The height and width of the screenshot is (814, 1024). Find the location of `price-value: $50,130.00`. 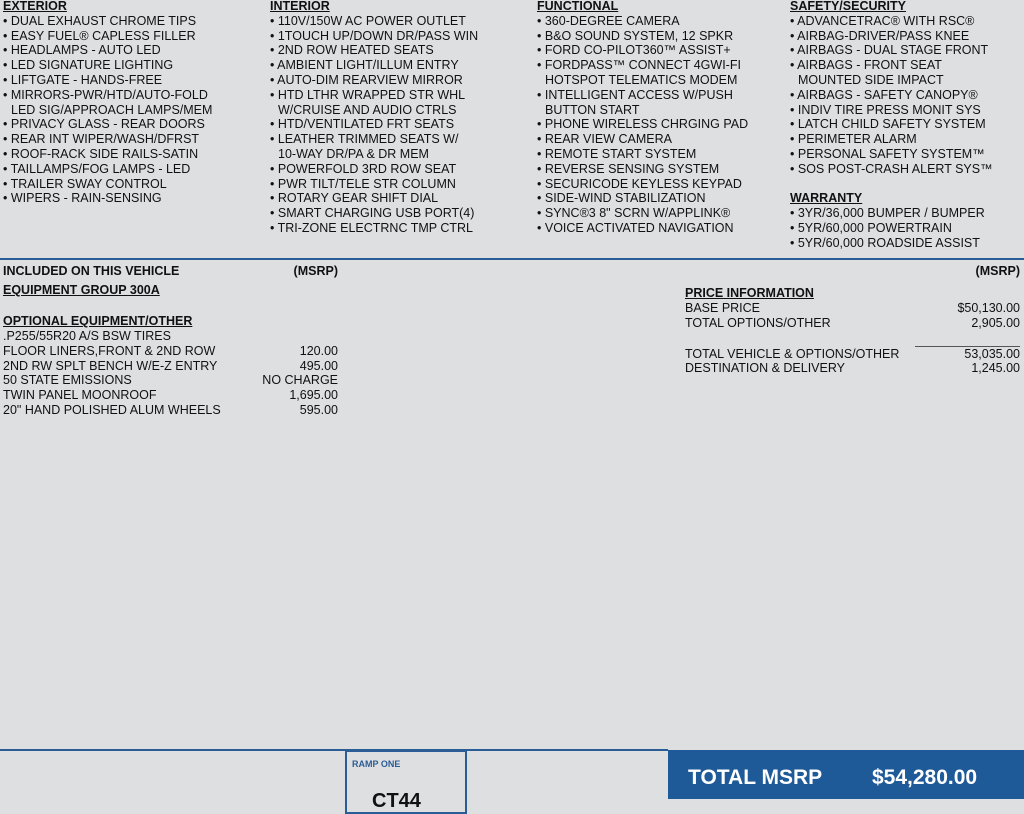

price-value: $50,130.00 is located at coordinates (988, 308).